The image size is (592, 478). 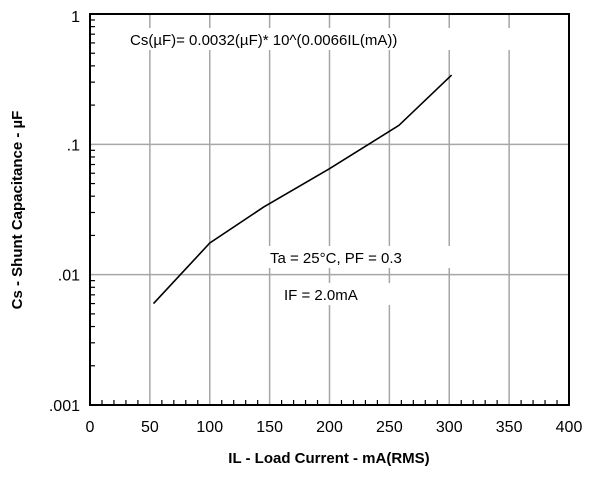 I want to click on x-tick-label: 0, so click(x=90, y=427).